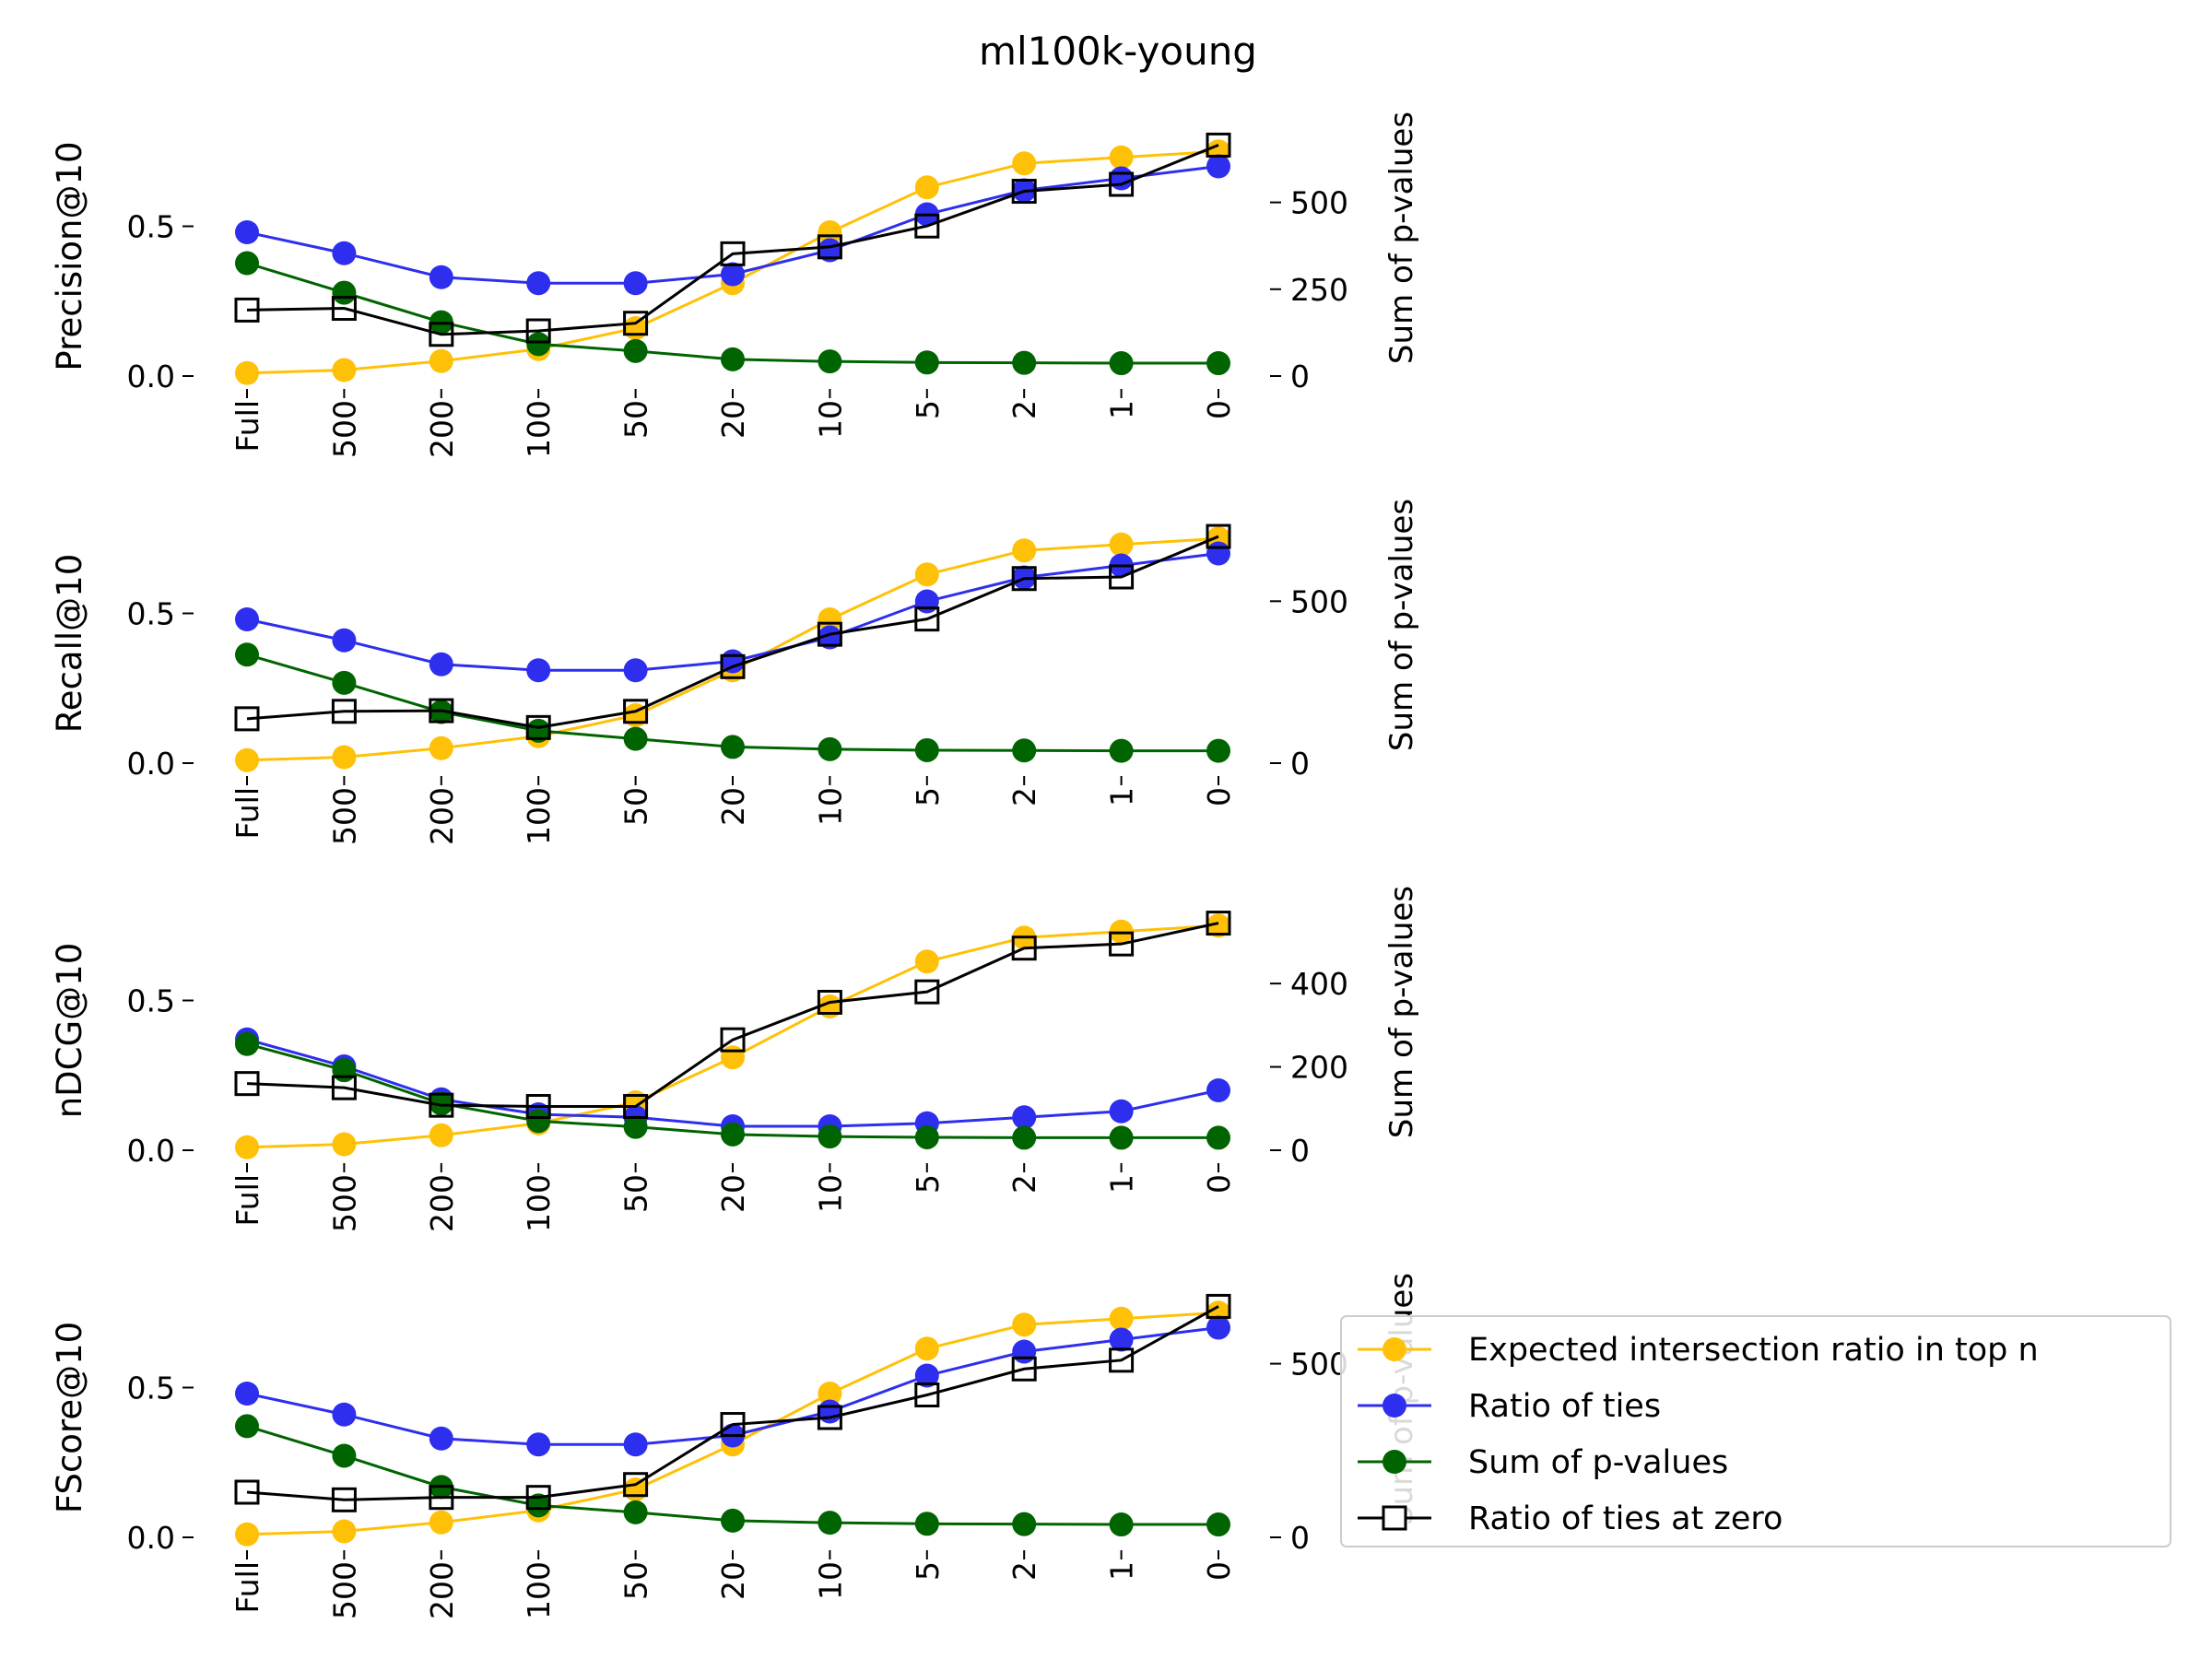 The width and height of the screenshot is (2212, 1659). I want to click on xtick-label: 0, so click(1219, 1184).